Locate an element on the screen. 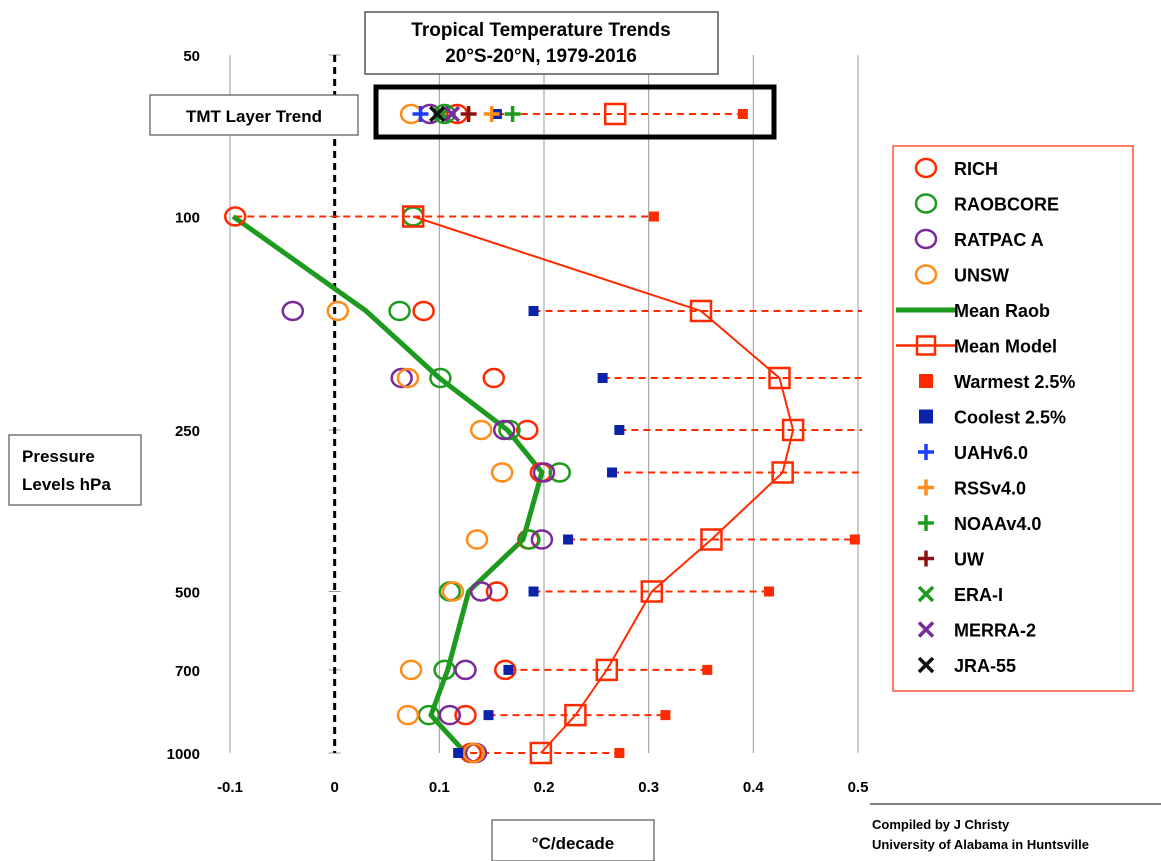  tmt-mean-model is located at coordinates (615, 114).